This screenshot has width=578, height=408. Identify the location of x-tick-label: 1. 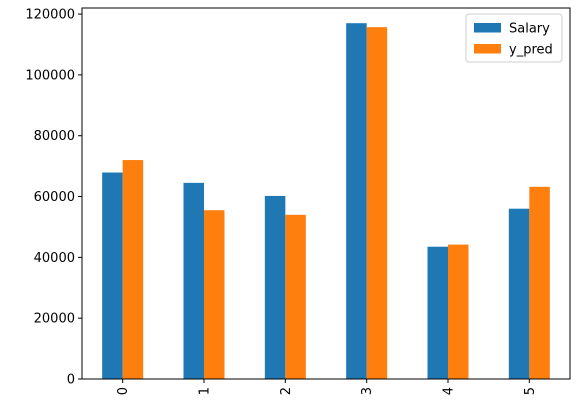
(205, 391).